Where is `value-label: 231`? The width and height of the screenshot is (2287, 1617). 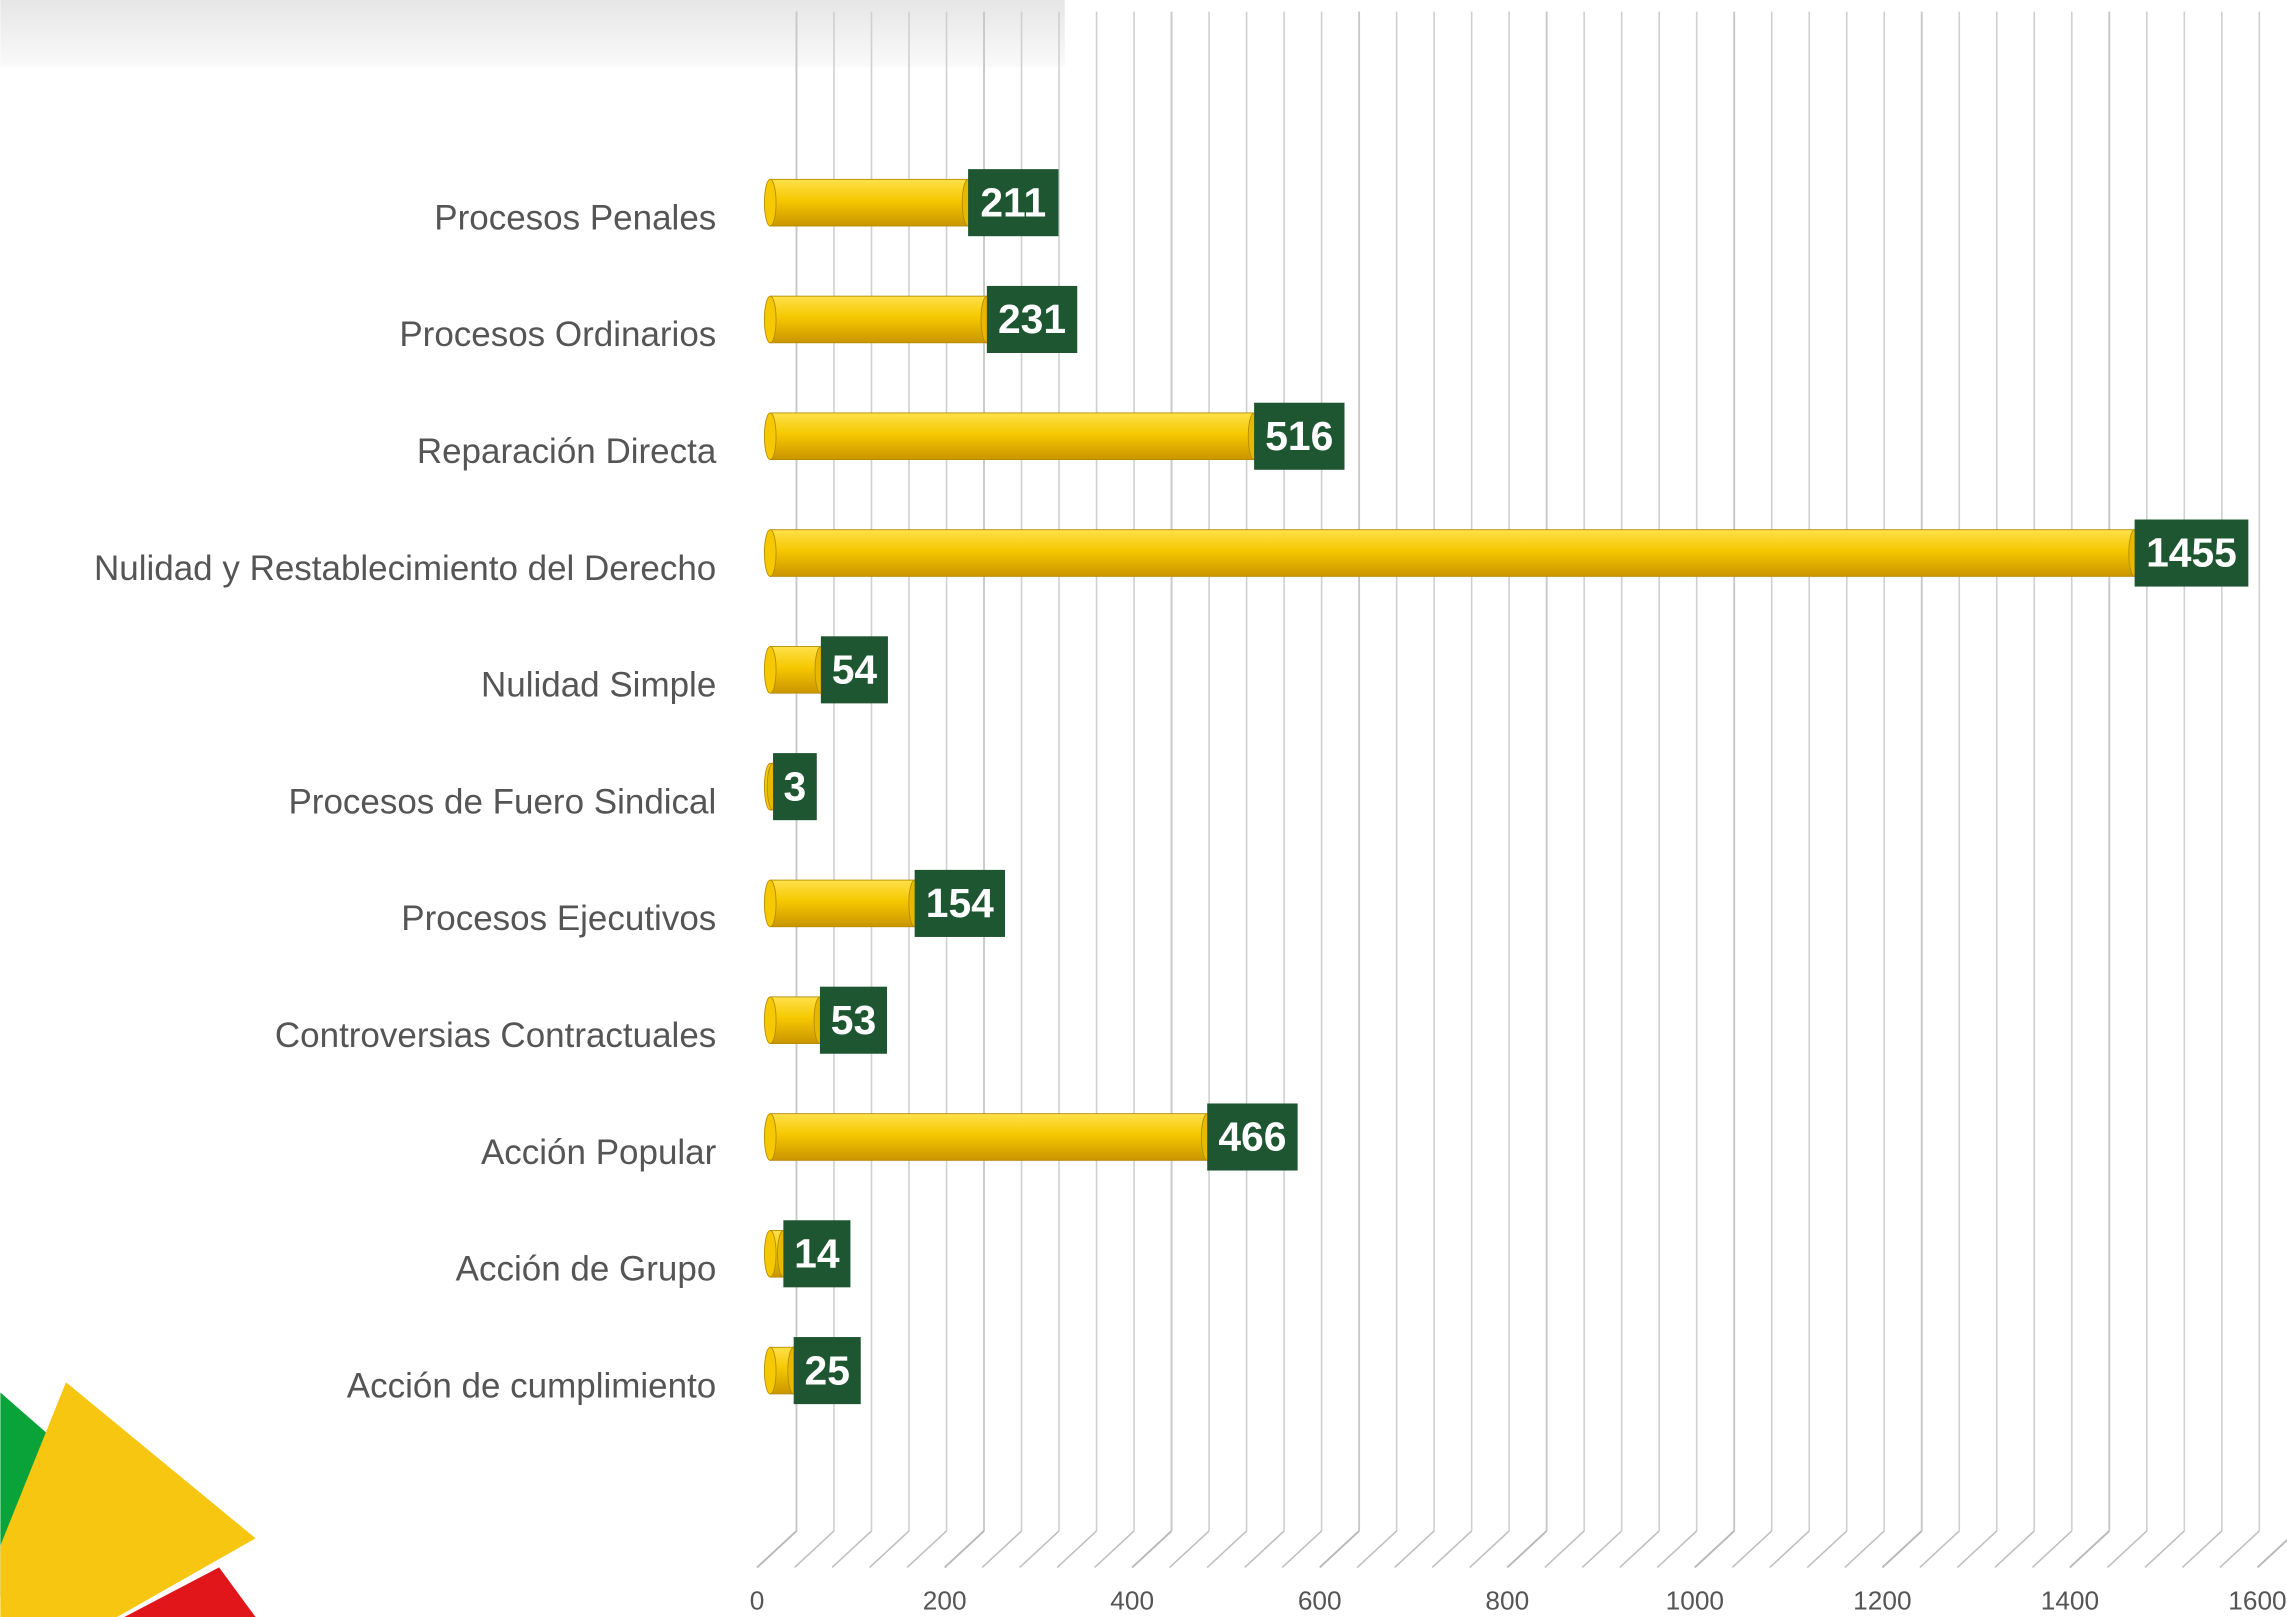 value-label: 231 is located at coordinates (1032, 319).